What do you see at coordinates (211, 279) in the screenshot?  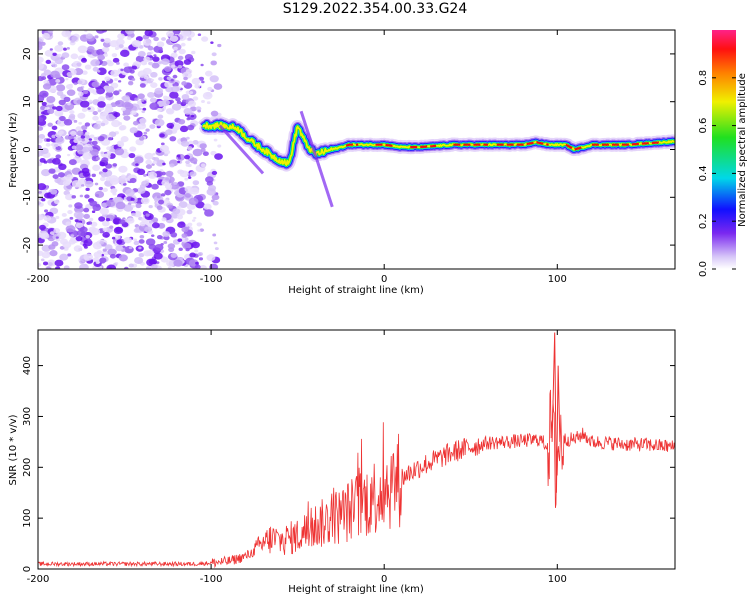 I see `x-tick-label: -100` at bounding box center [211, 279].